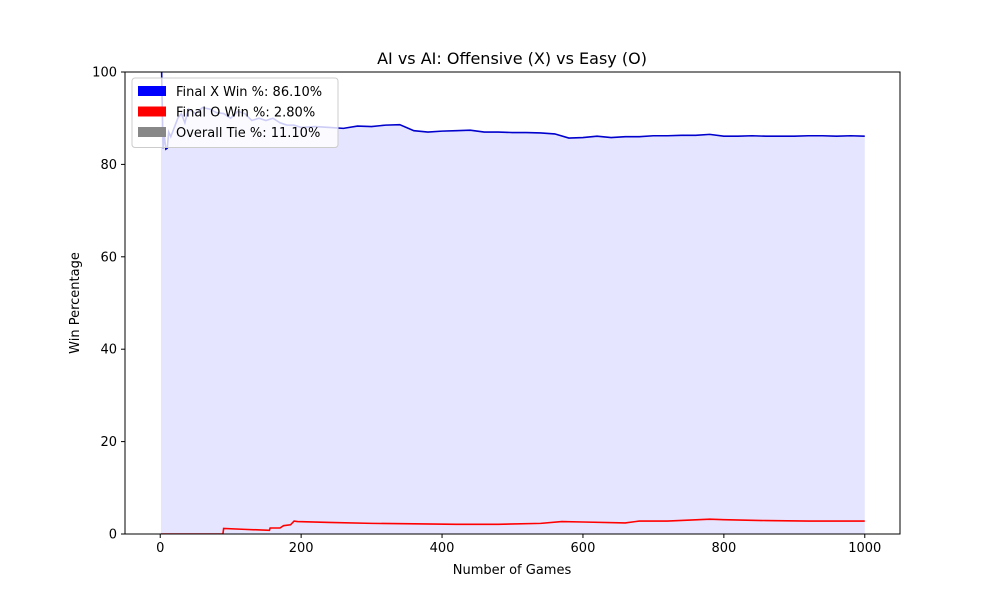  I want to click on x-tick-label: 600, so click(583, 548).